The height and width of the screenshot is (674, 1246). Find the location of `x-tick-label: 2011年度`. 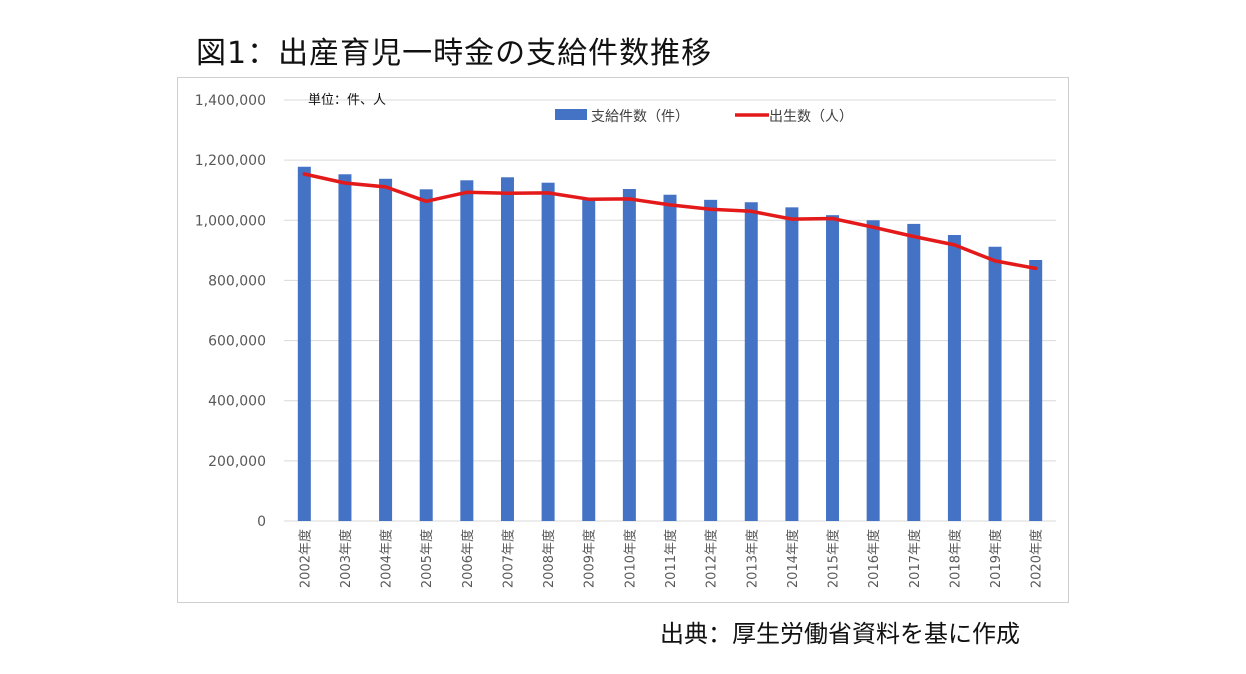

x-tick-label: 2011年度 is located at coordinates (671, 558).